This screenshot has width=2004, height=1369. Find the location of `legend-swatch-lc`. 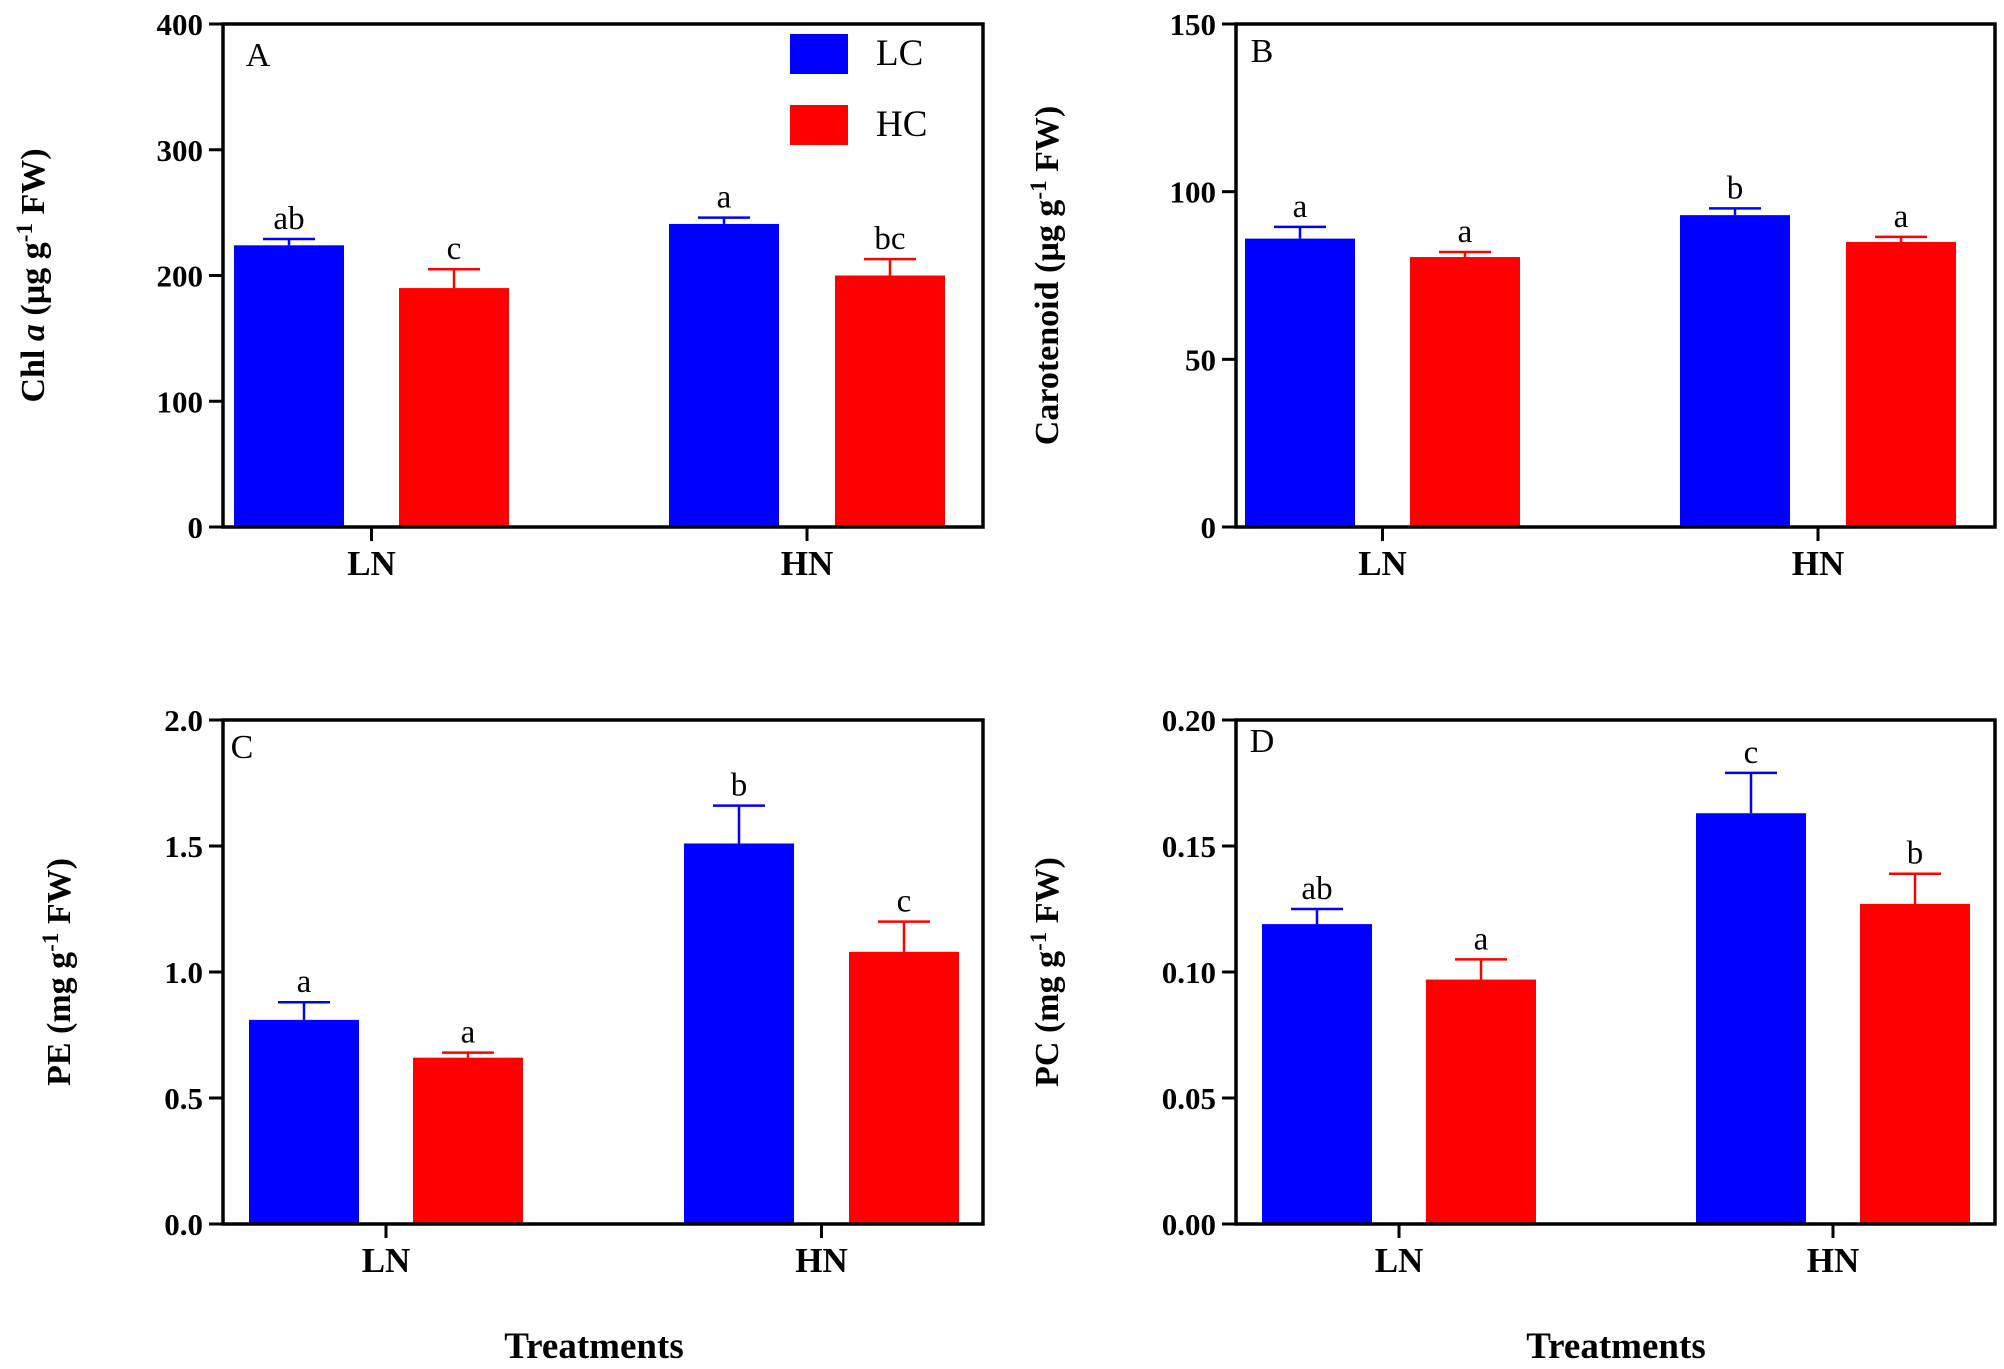

legend-swatch-lc is located at coordinates (819, 54).